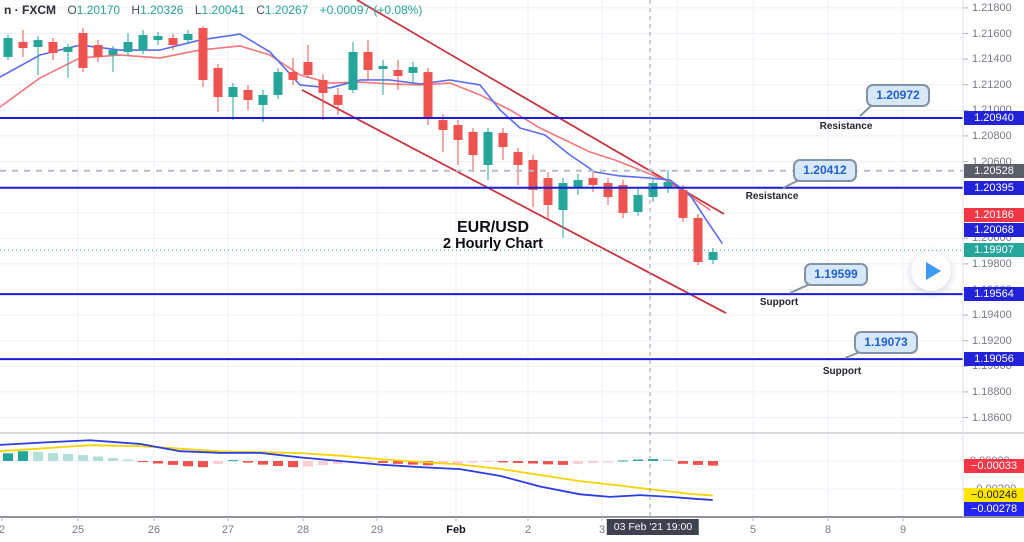  I want to click on timeframe-title: 2 Hourly Chart, so click(493, 244).